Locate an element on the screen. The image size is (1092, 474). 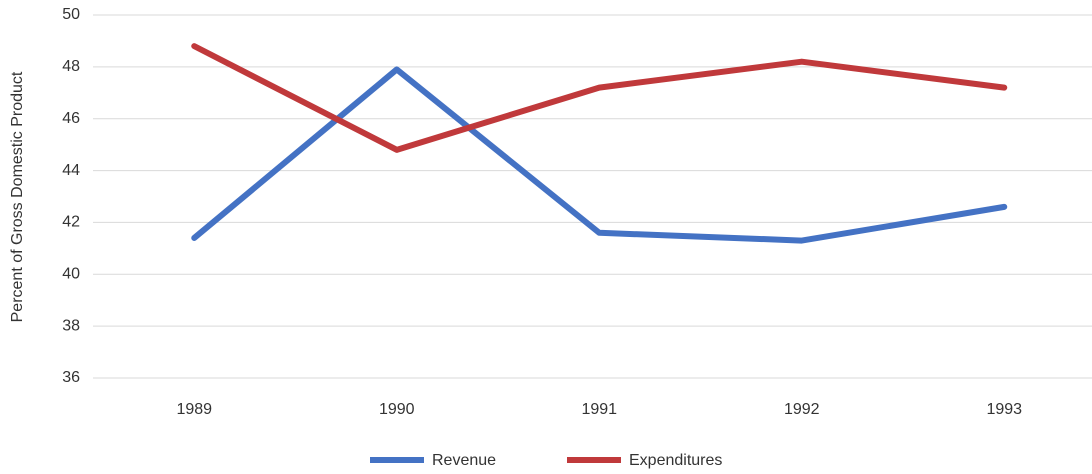
x-tick-label: 1992 is located at coordinates (802, 409).